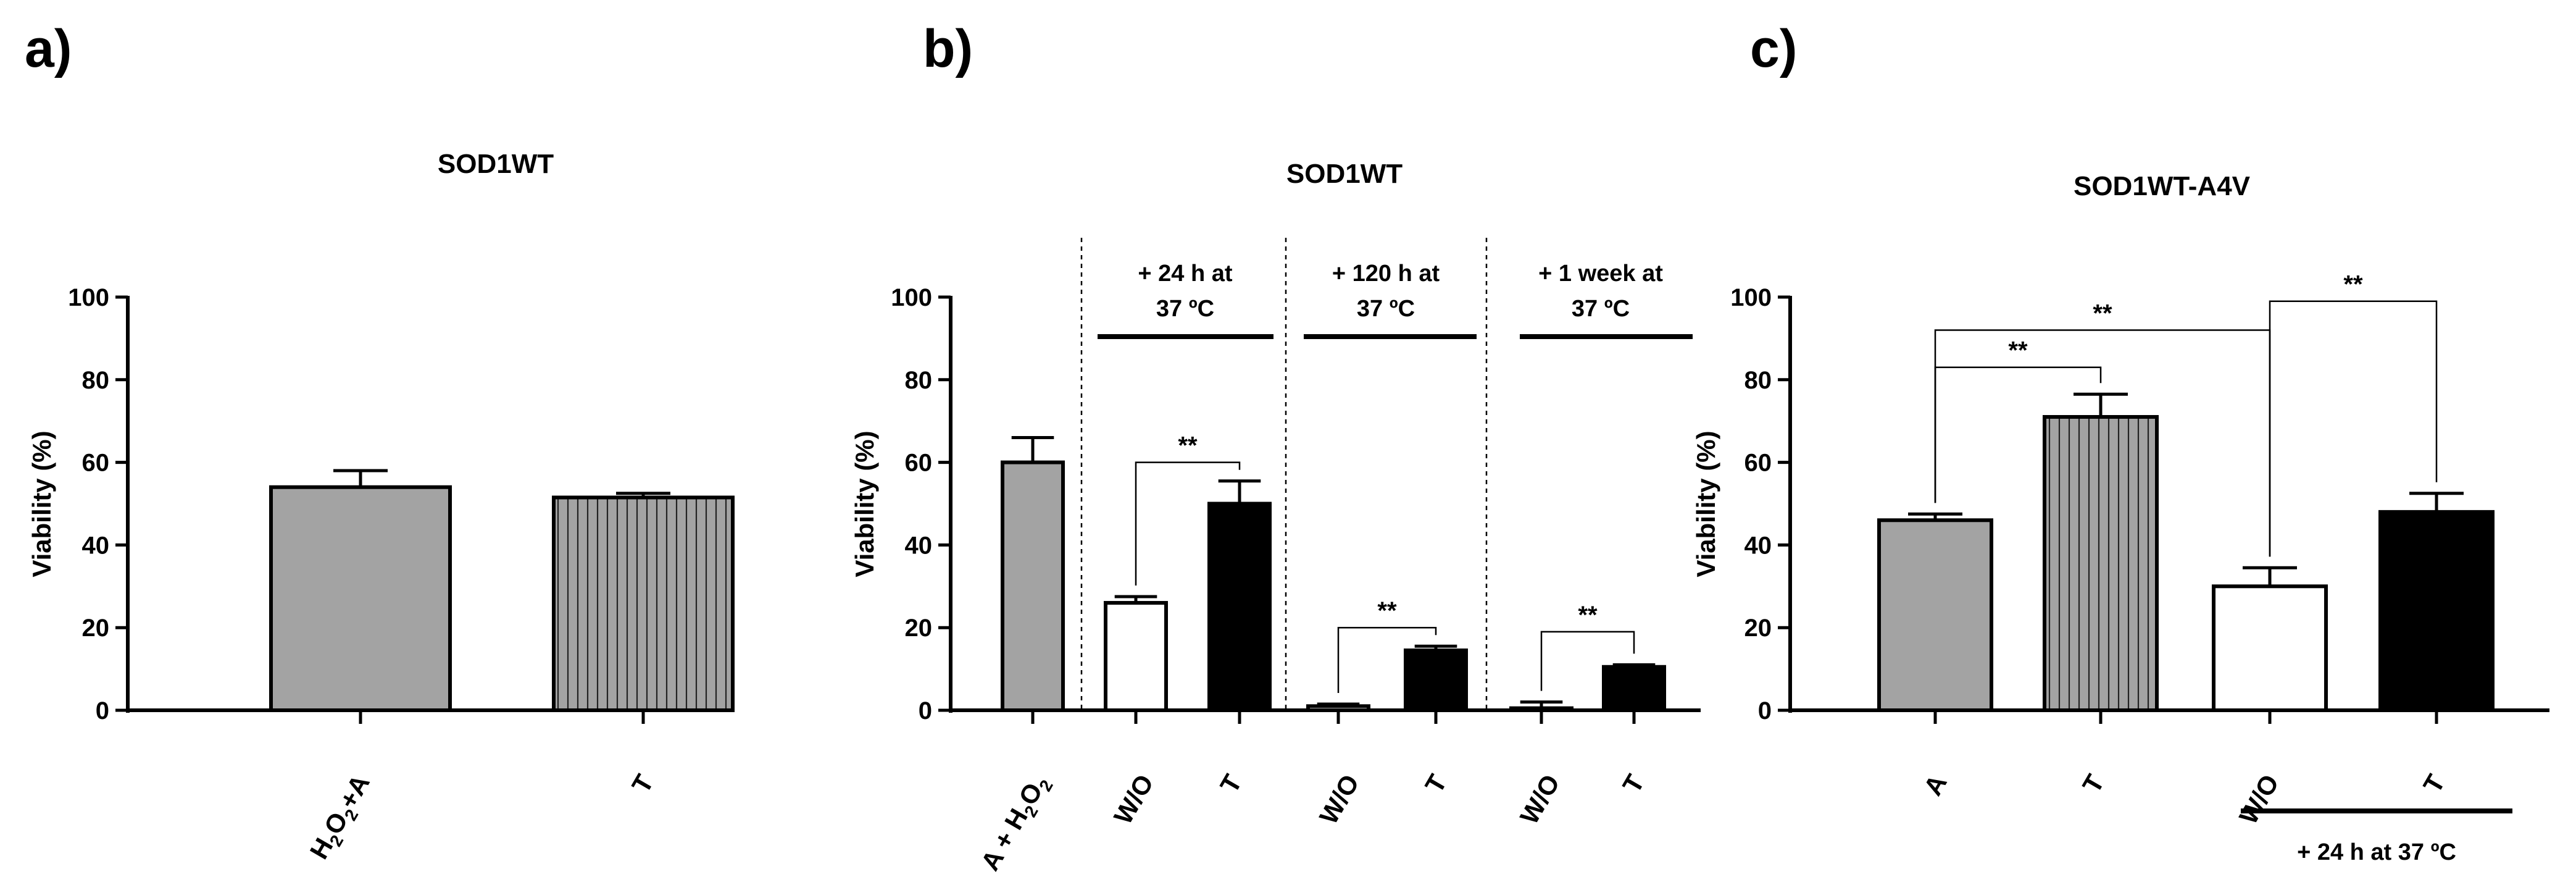  What do you see at coordinates (1231, 784) in the screenshot?
I see `panel-b-xtick-t-24h: T` at bounding box center [1231, 784].